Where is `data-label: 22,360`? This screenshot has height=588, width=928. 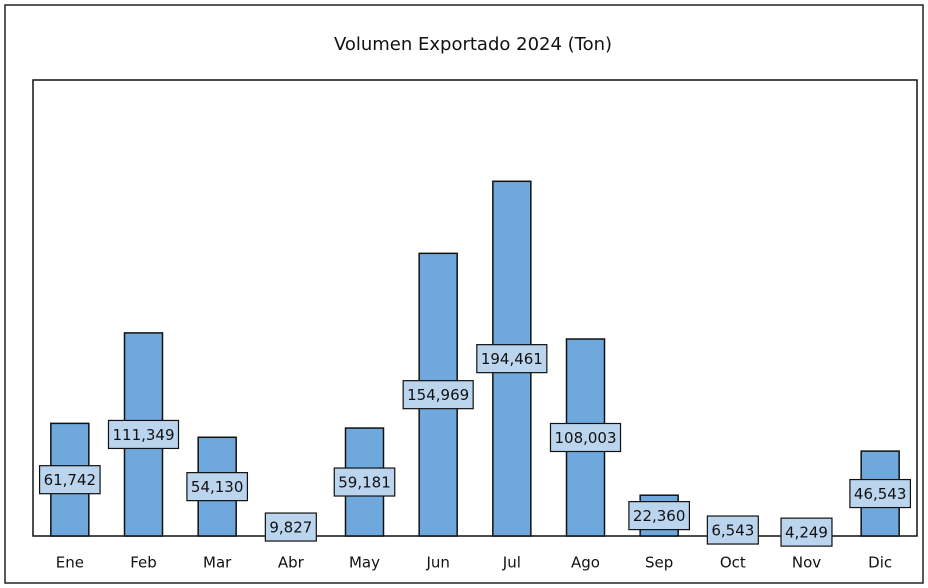 data-label: 22,360 is located at coordinates (659, 516).